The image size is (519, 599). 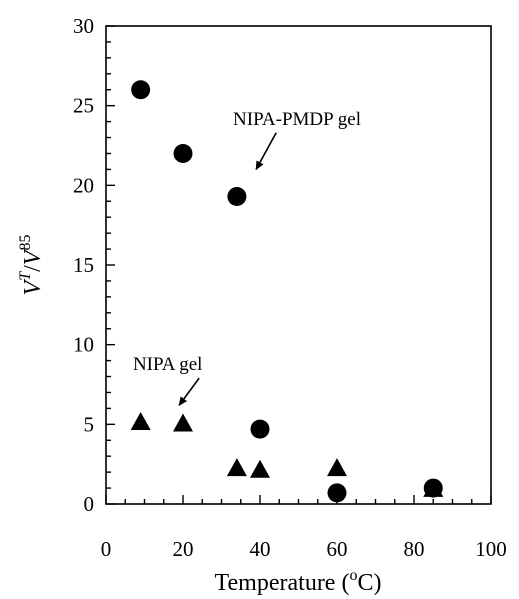 What do you see at coordinates (83, 106) in the screenshot?
I see `y-tick-label: 25` at bounding box center [83, 106].